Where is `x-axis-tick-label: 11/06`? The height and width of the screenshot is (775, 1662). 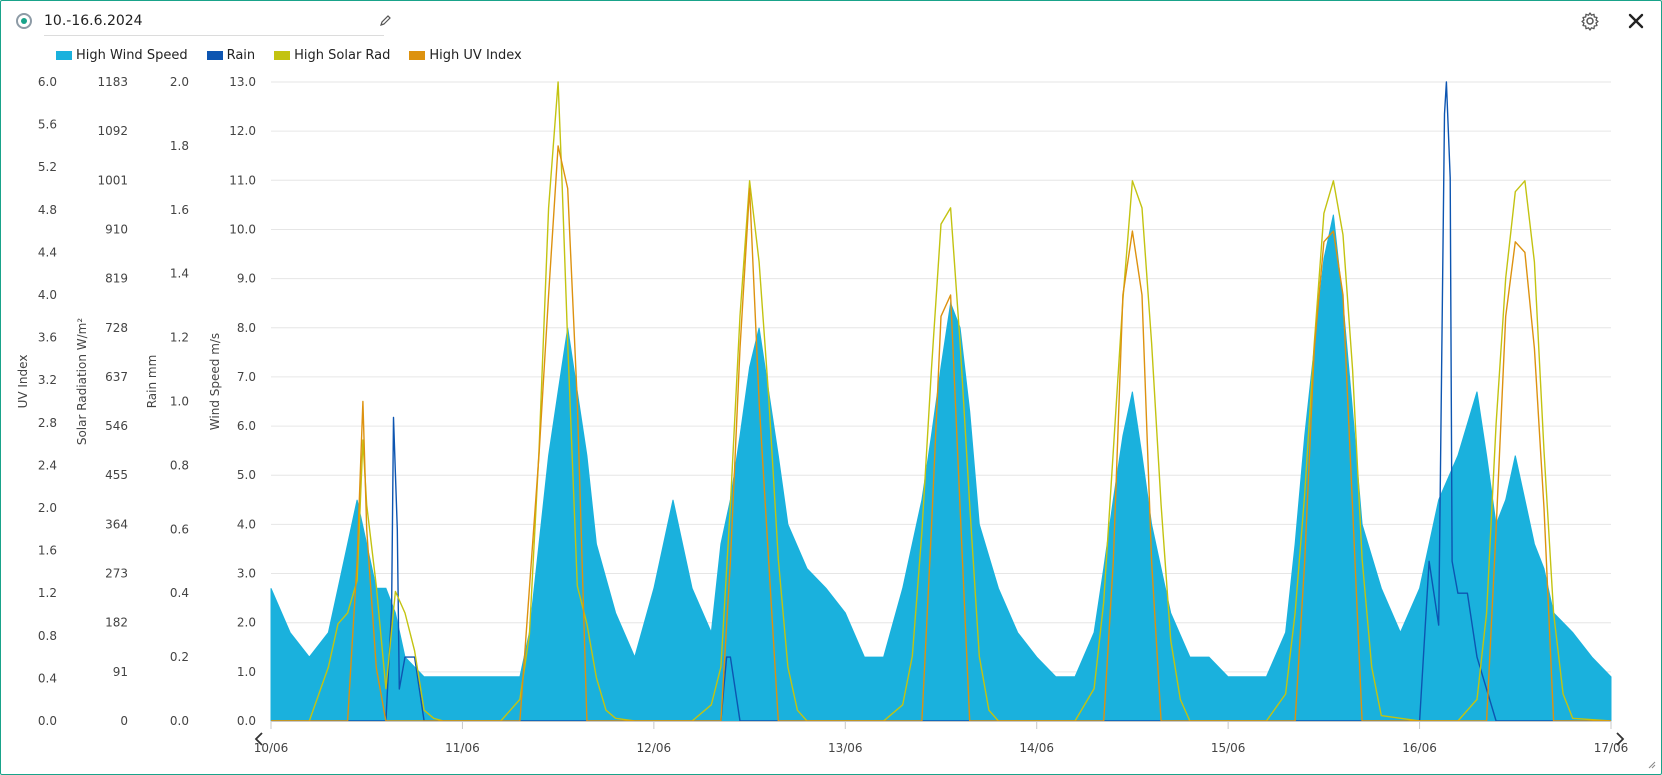 x-axis-tick-label: 11/06 is located at coordinates (462, 748).